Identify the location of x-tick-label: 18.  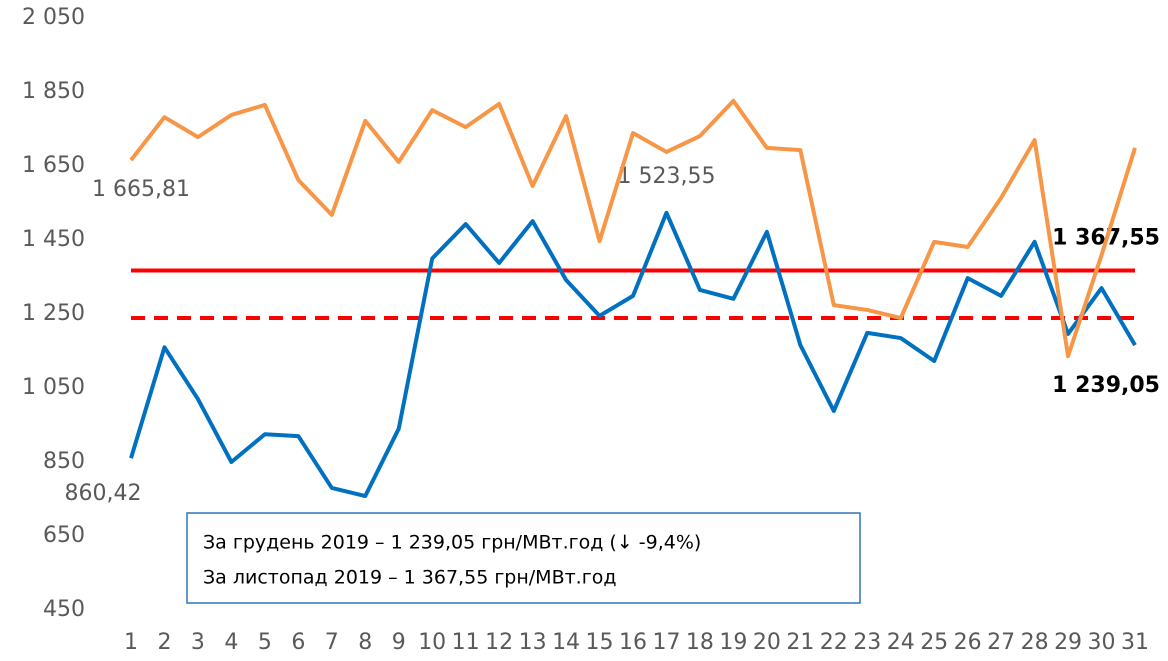
(700, 642).